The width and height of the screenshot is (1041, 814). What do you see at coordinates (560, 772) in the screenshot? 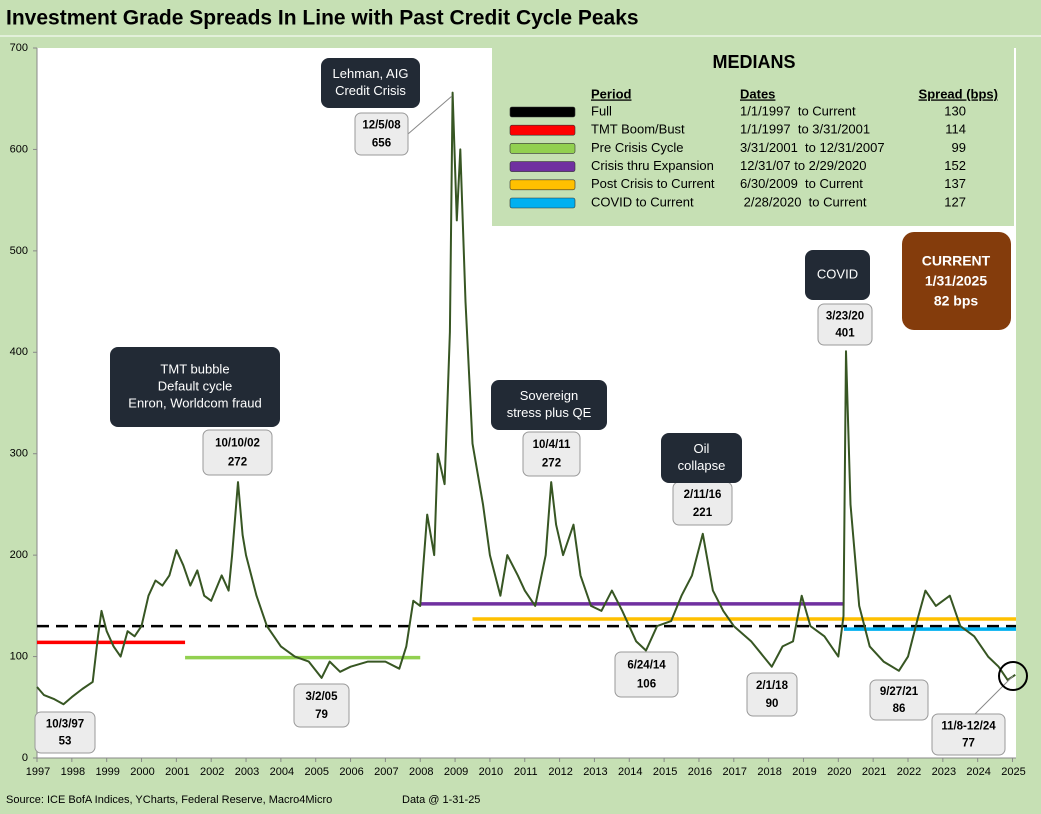
I see `x-tick-label: 2012` at bounding box center [560, 772].